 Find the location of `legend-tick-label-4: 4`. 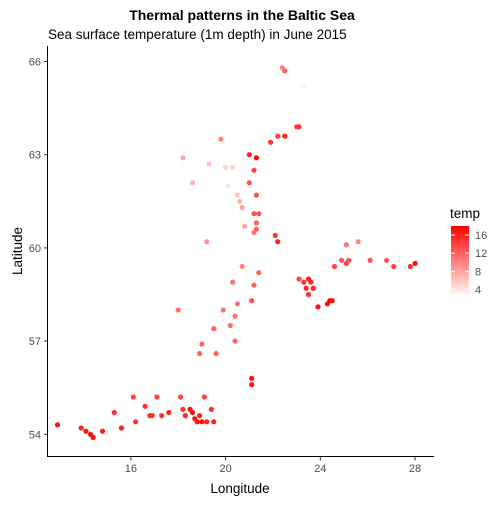

legend-tick-label-4: 4 is located at coordinates (478, 290).